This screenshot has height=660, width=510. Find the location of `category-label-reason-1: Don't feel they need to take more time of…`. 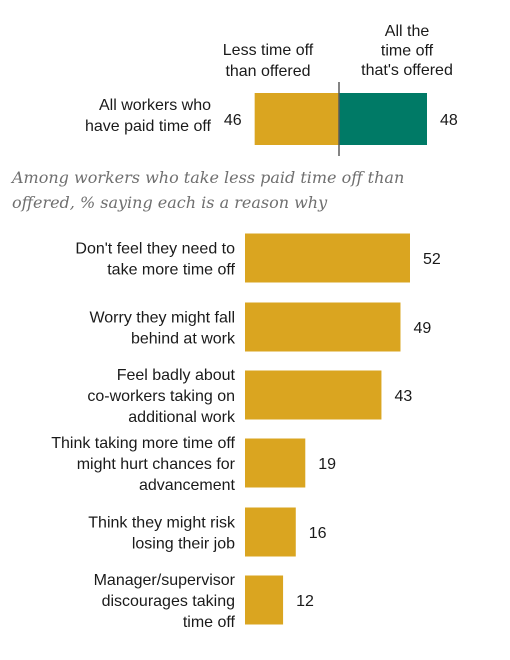

category-label-reason-1: Don't feel they need to take more time of… is located at coordinates (155, 260).